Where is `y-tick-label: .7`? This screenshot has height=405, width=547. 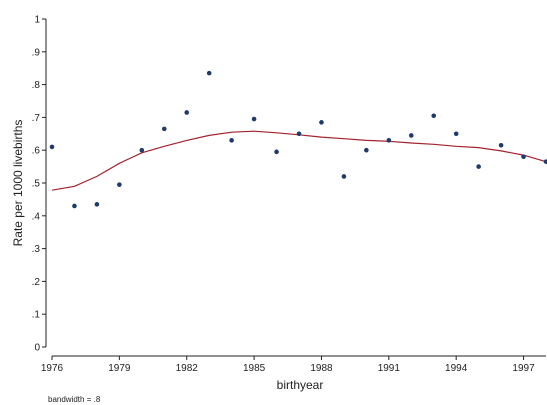
y-tick-label: .7 is located at coordinates (36, 118).